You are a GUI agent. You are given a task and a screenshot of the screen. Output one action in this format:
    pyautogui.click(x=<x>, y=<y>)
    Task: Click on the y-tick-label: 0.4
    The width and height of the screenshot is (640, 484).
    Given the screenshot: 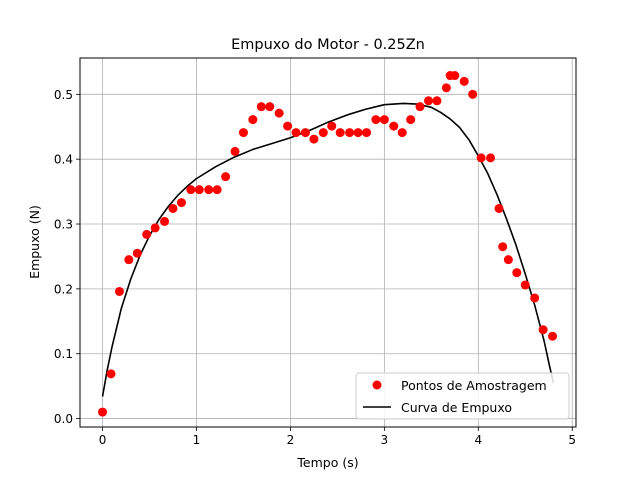 What is the action you would take?
    pyautogui.click(x=63, y=160)
    